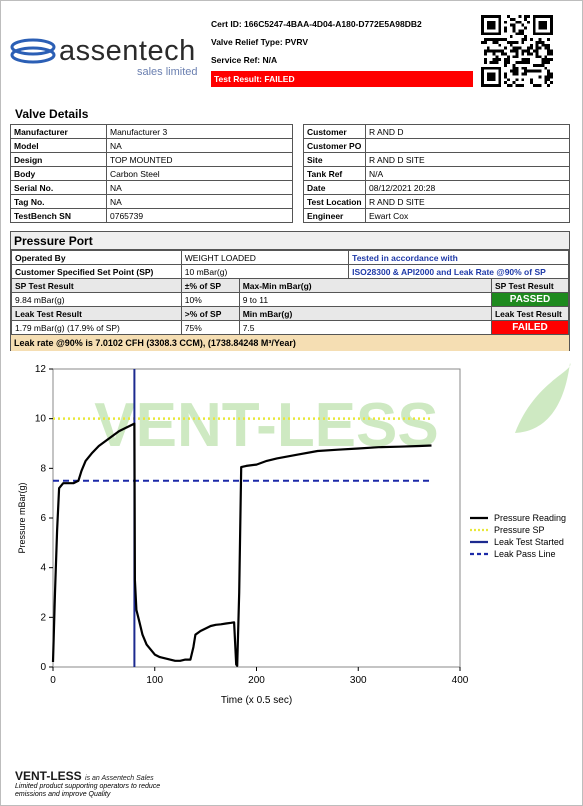 The width and height of the screenshot is (583, 806). I want to click on legend-label: Leak Test Started, so click(529, 542).